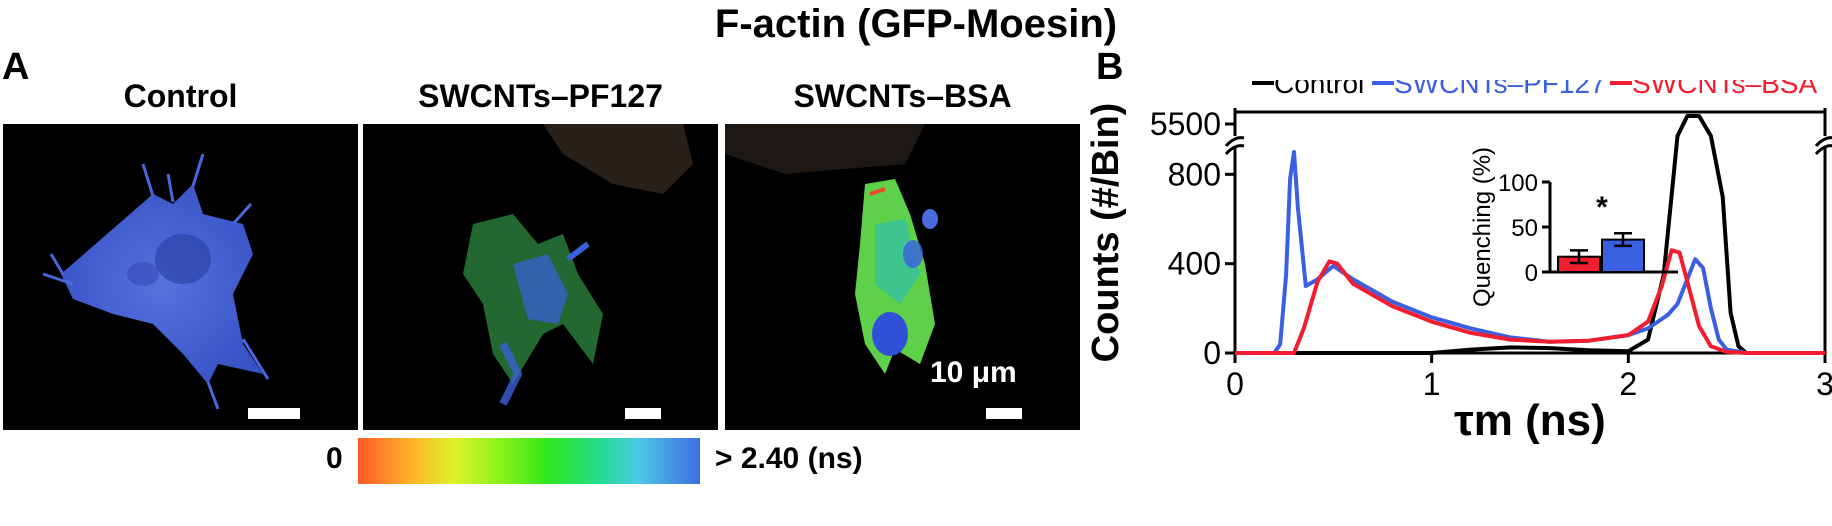 This screenshot has height=526, width=1832. What do you see at coordinates (1724, 89) in the screenshot?
I see `legend-label: SWCNTs–BSA` at bounding box center [1724, 89].